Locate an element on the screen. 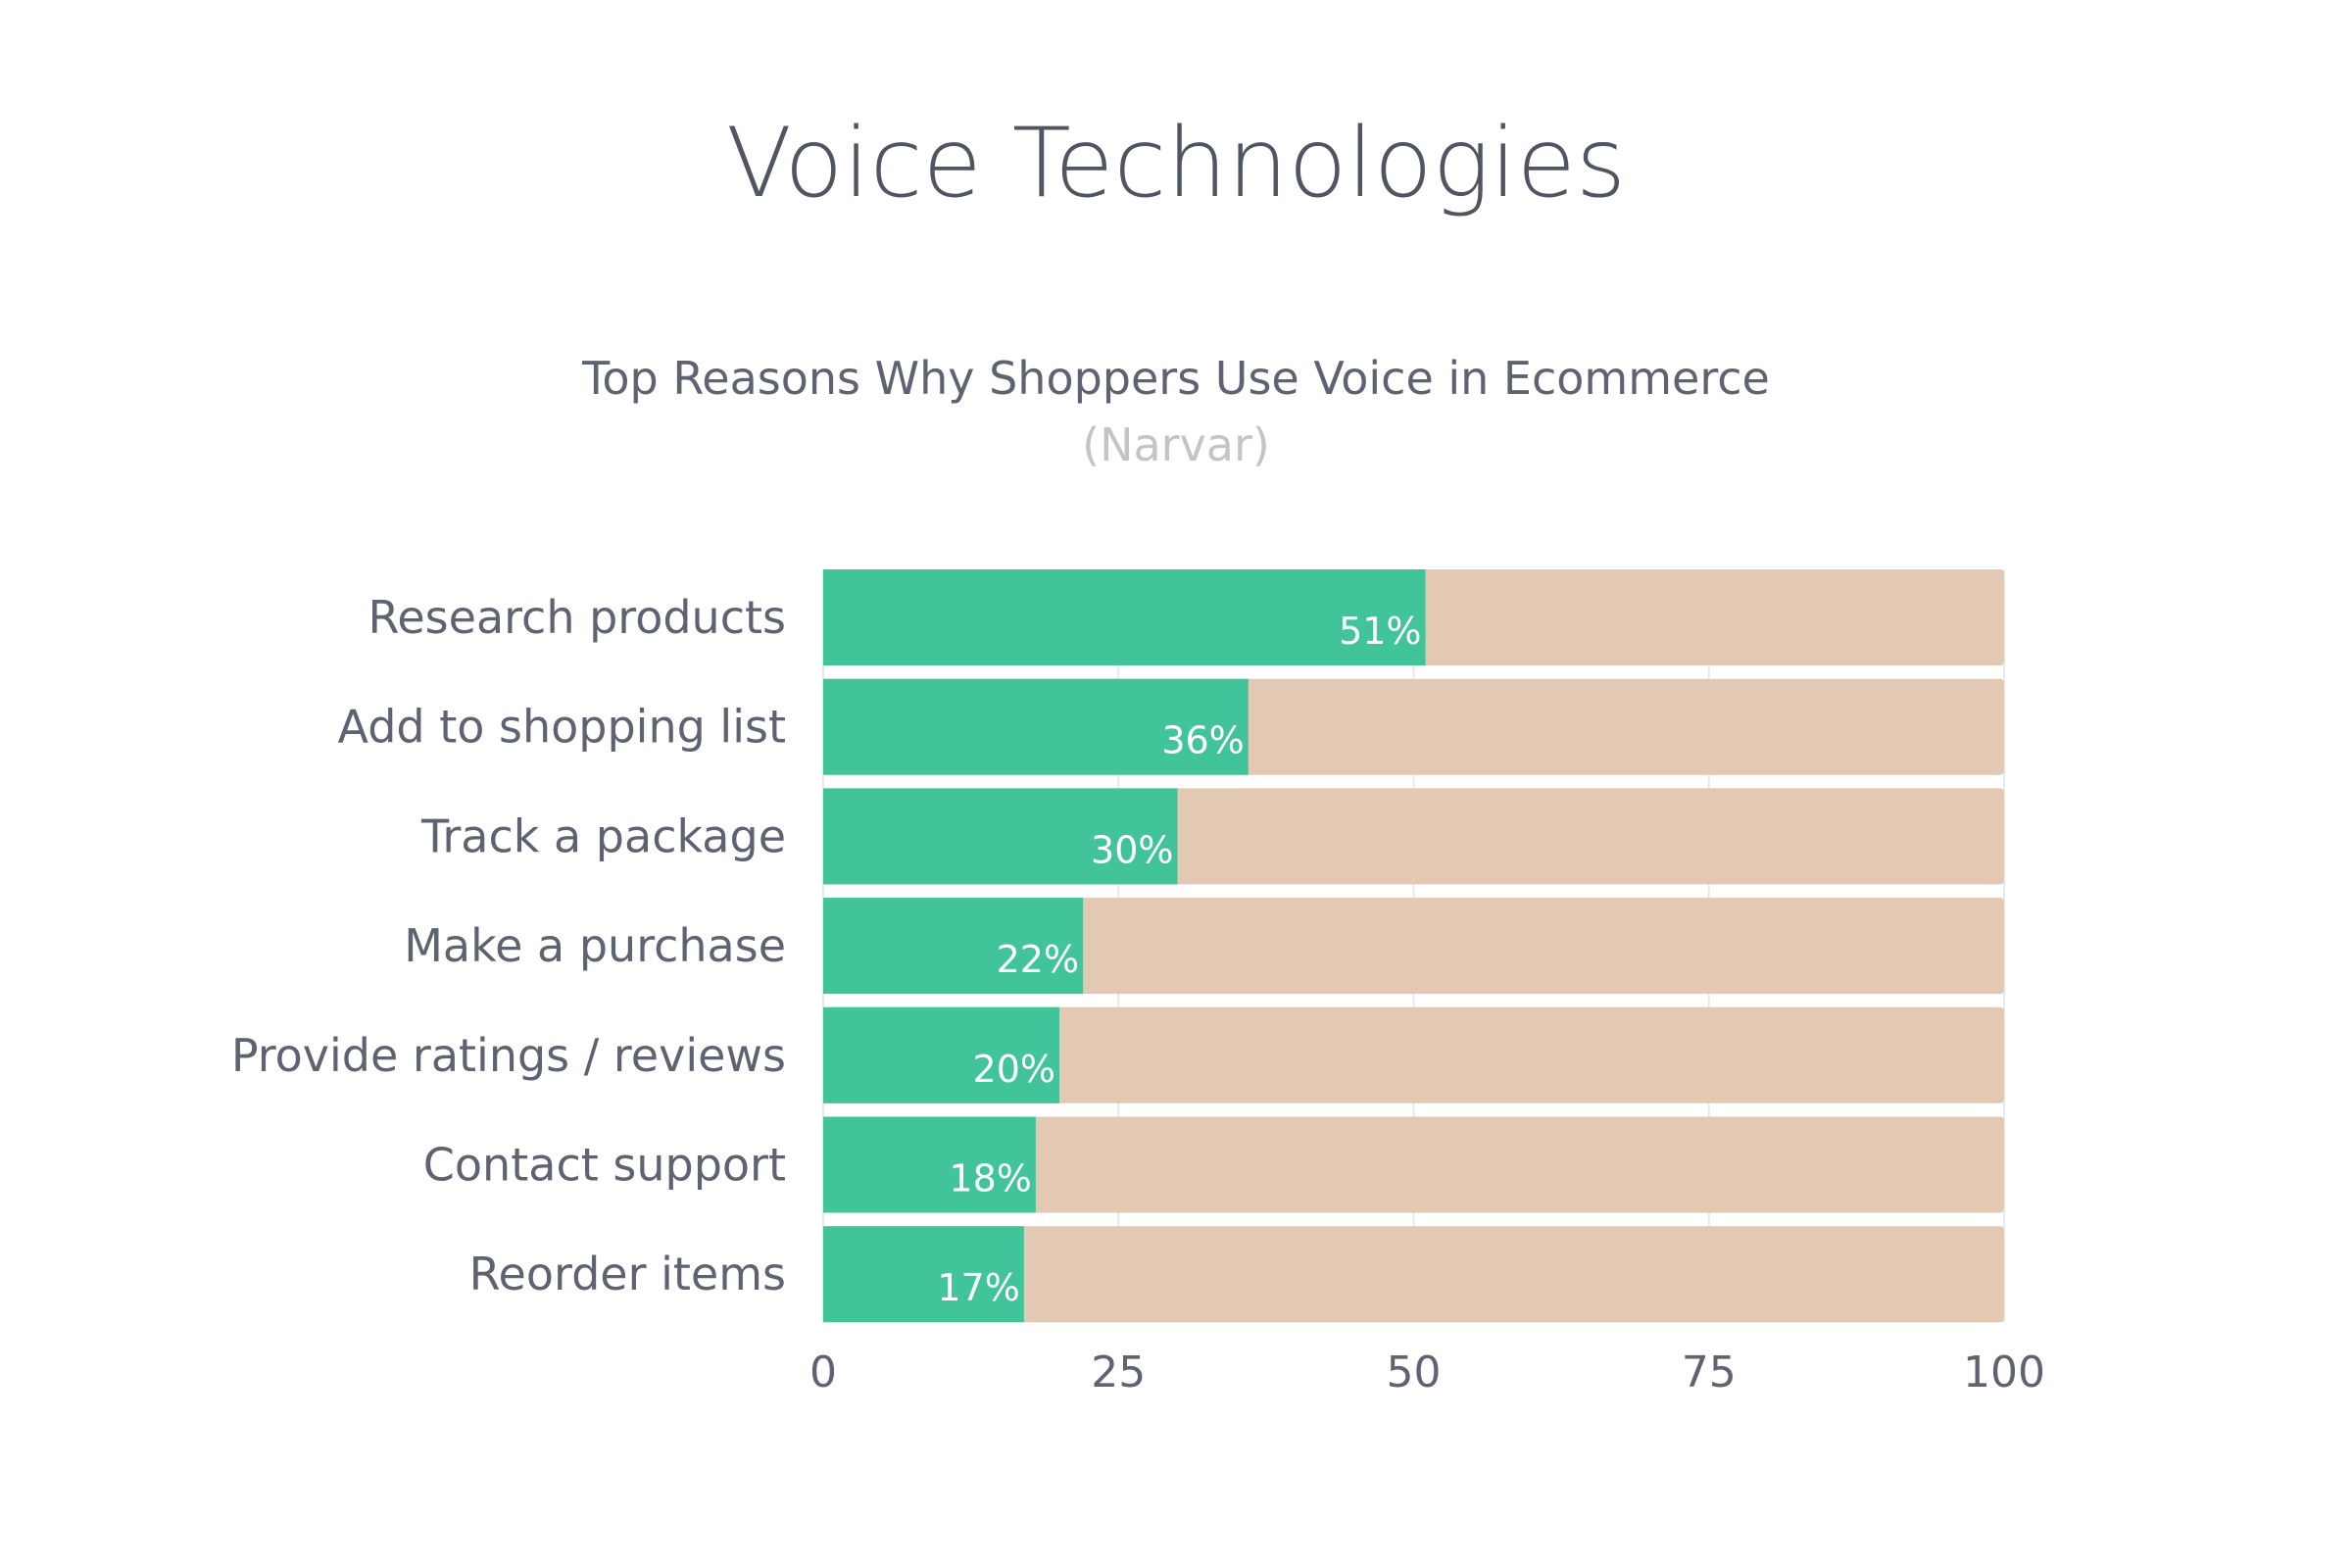 This screenshot has width=2352, height=1568. x-tick-label-75: 75 is located at coordinates (1709, 1372).